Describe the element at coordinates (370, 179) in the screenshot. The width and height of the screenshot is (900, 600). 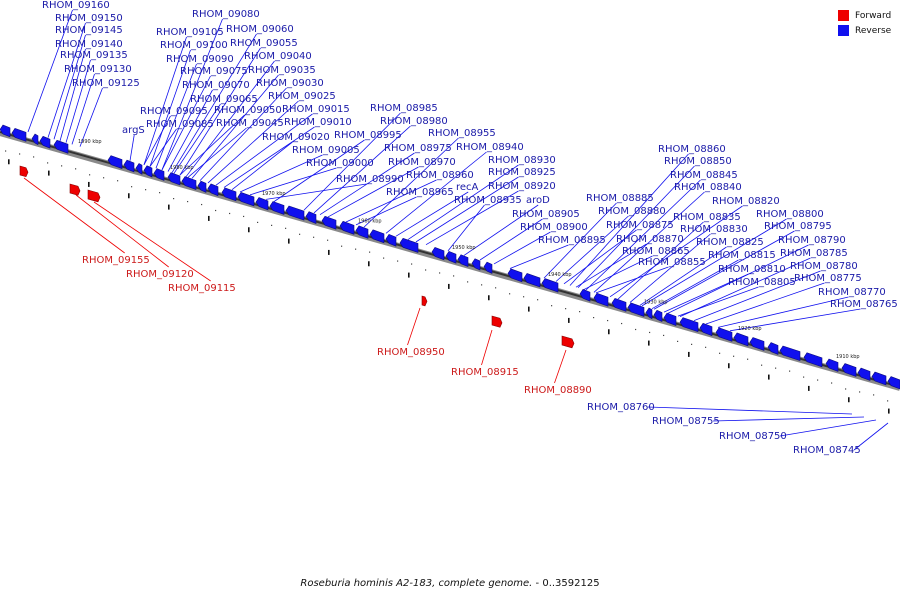
I see `gene-label-reverse: RHOM_08990` at that location.